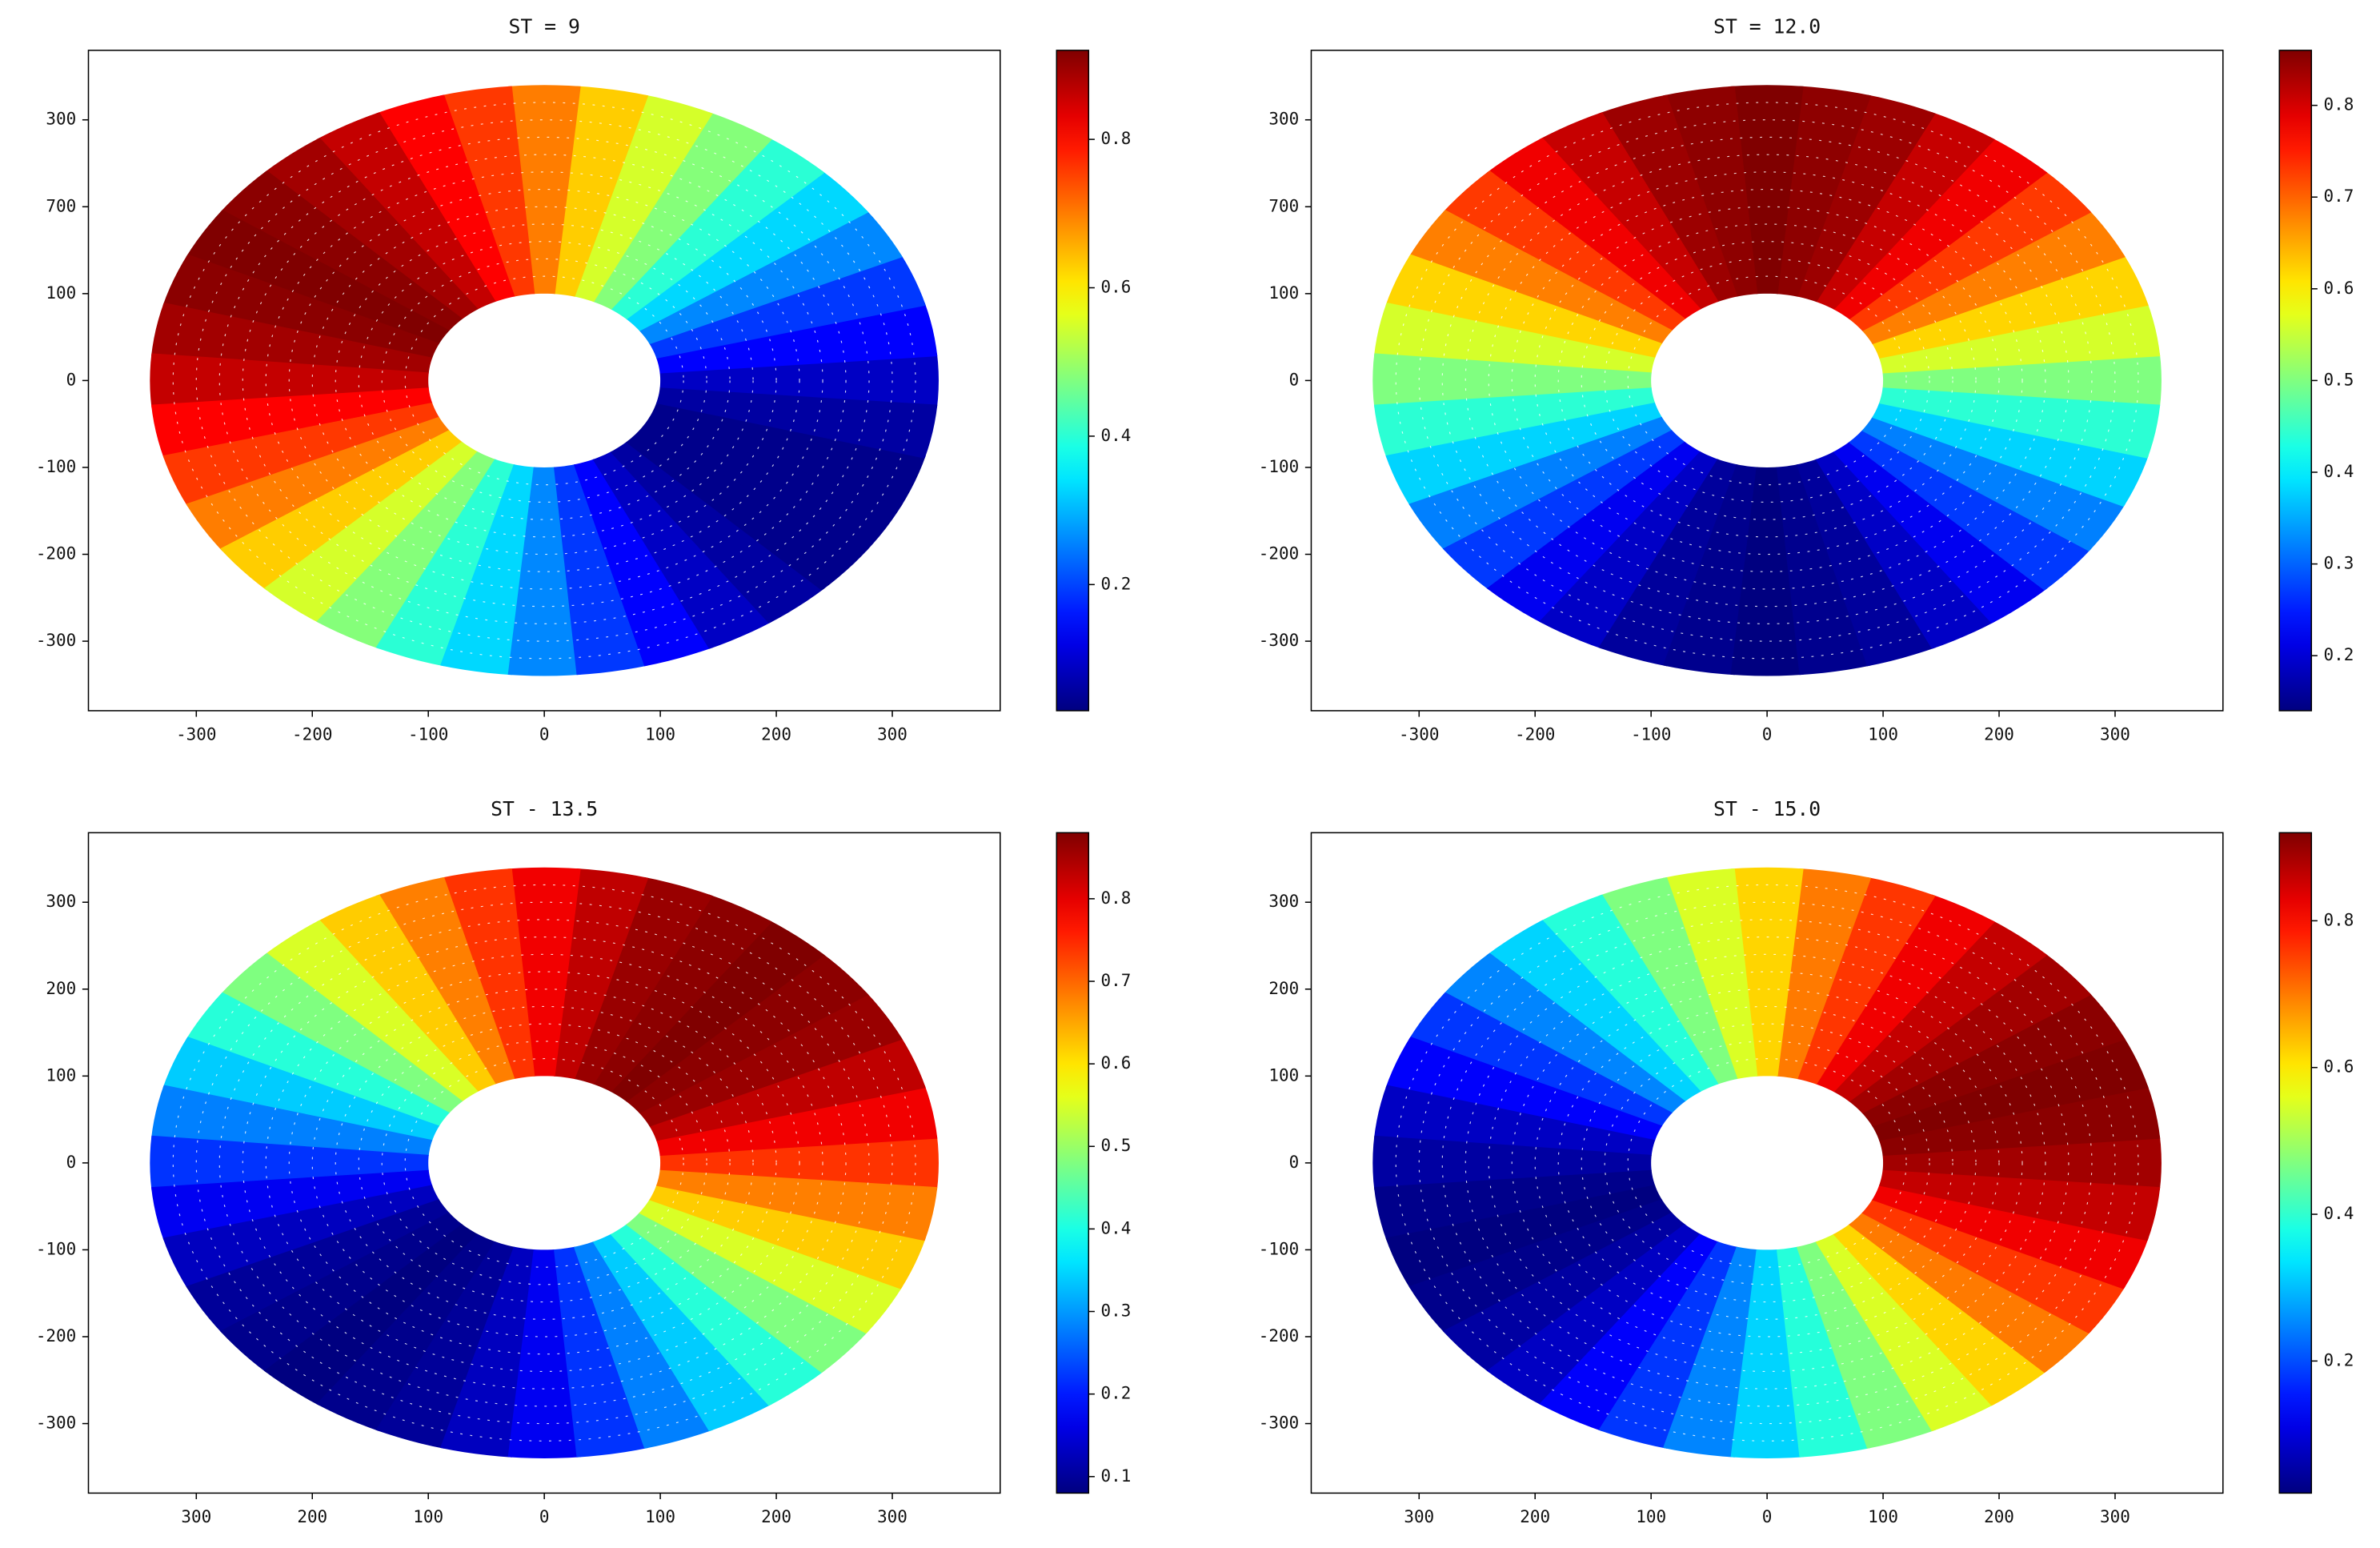 This screenshot has height=1548, width=2380. What do you see at coordinates (1767, 808) in the screenshot?
I see `chart-title: ST - 15.0` at bounding box center [1767, 808].